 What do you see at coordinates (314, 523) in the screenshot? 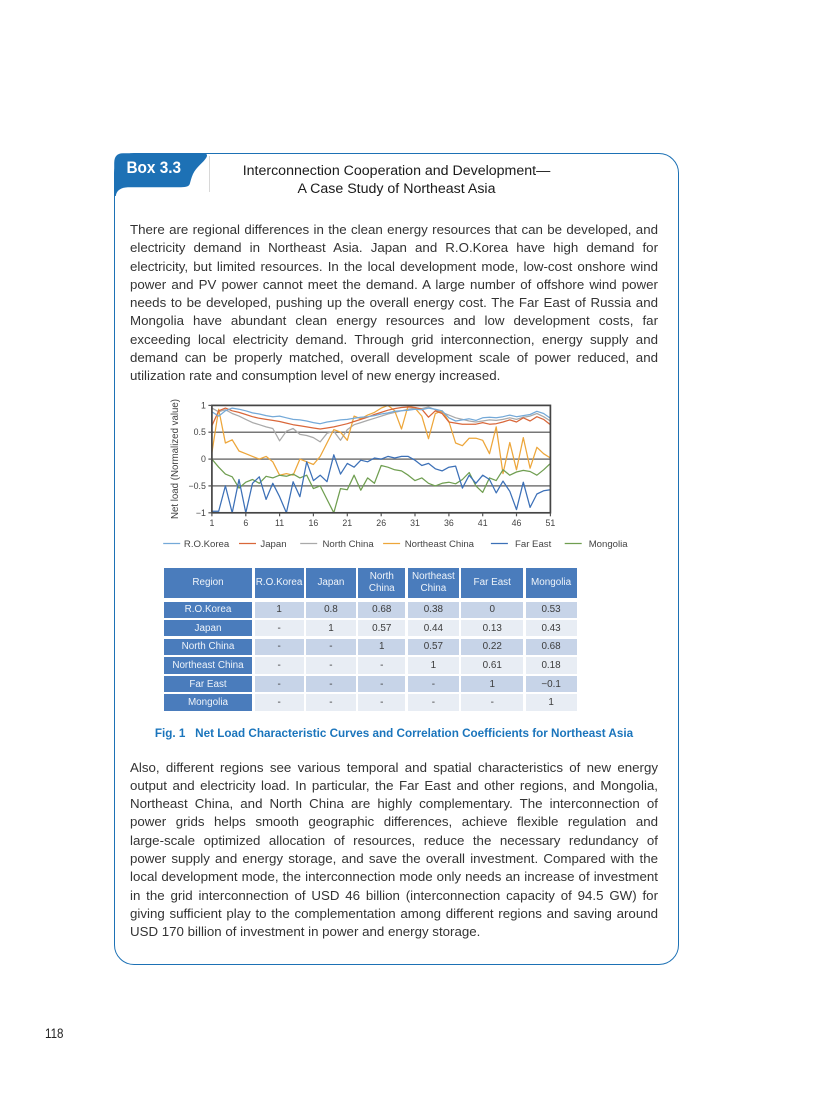
I see `svg-text: 16` at bounding box center [314, 523].